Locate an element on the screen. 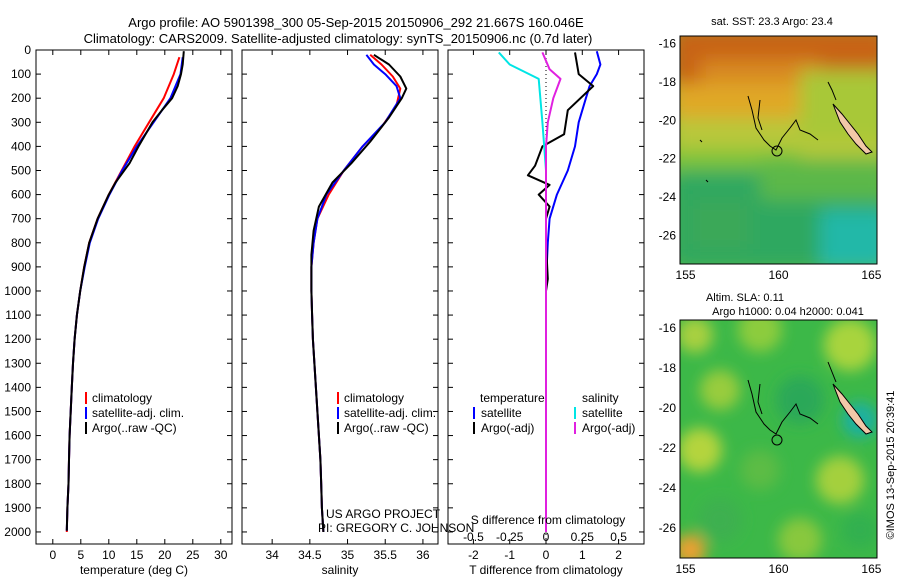 The image size is (900, 580). x-tick-label: 34 is located at coordinates (272, 555).